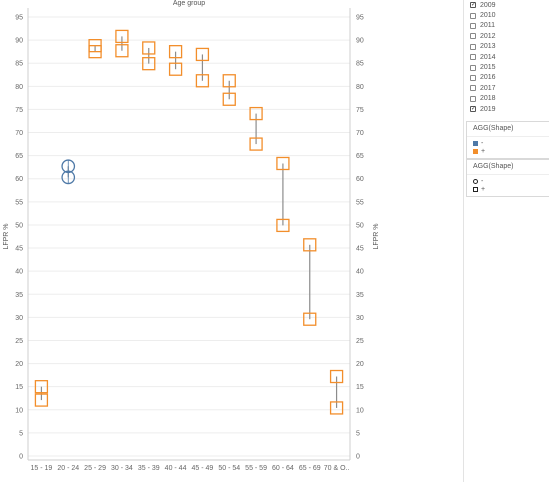 Image resolution: width=549 pixels, height=482 pixels. What do you see at coordinates (488, 26) in the screenshot?
I see `year-label: 2011` at bounding box center [488, 26].